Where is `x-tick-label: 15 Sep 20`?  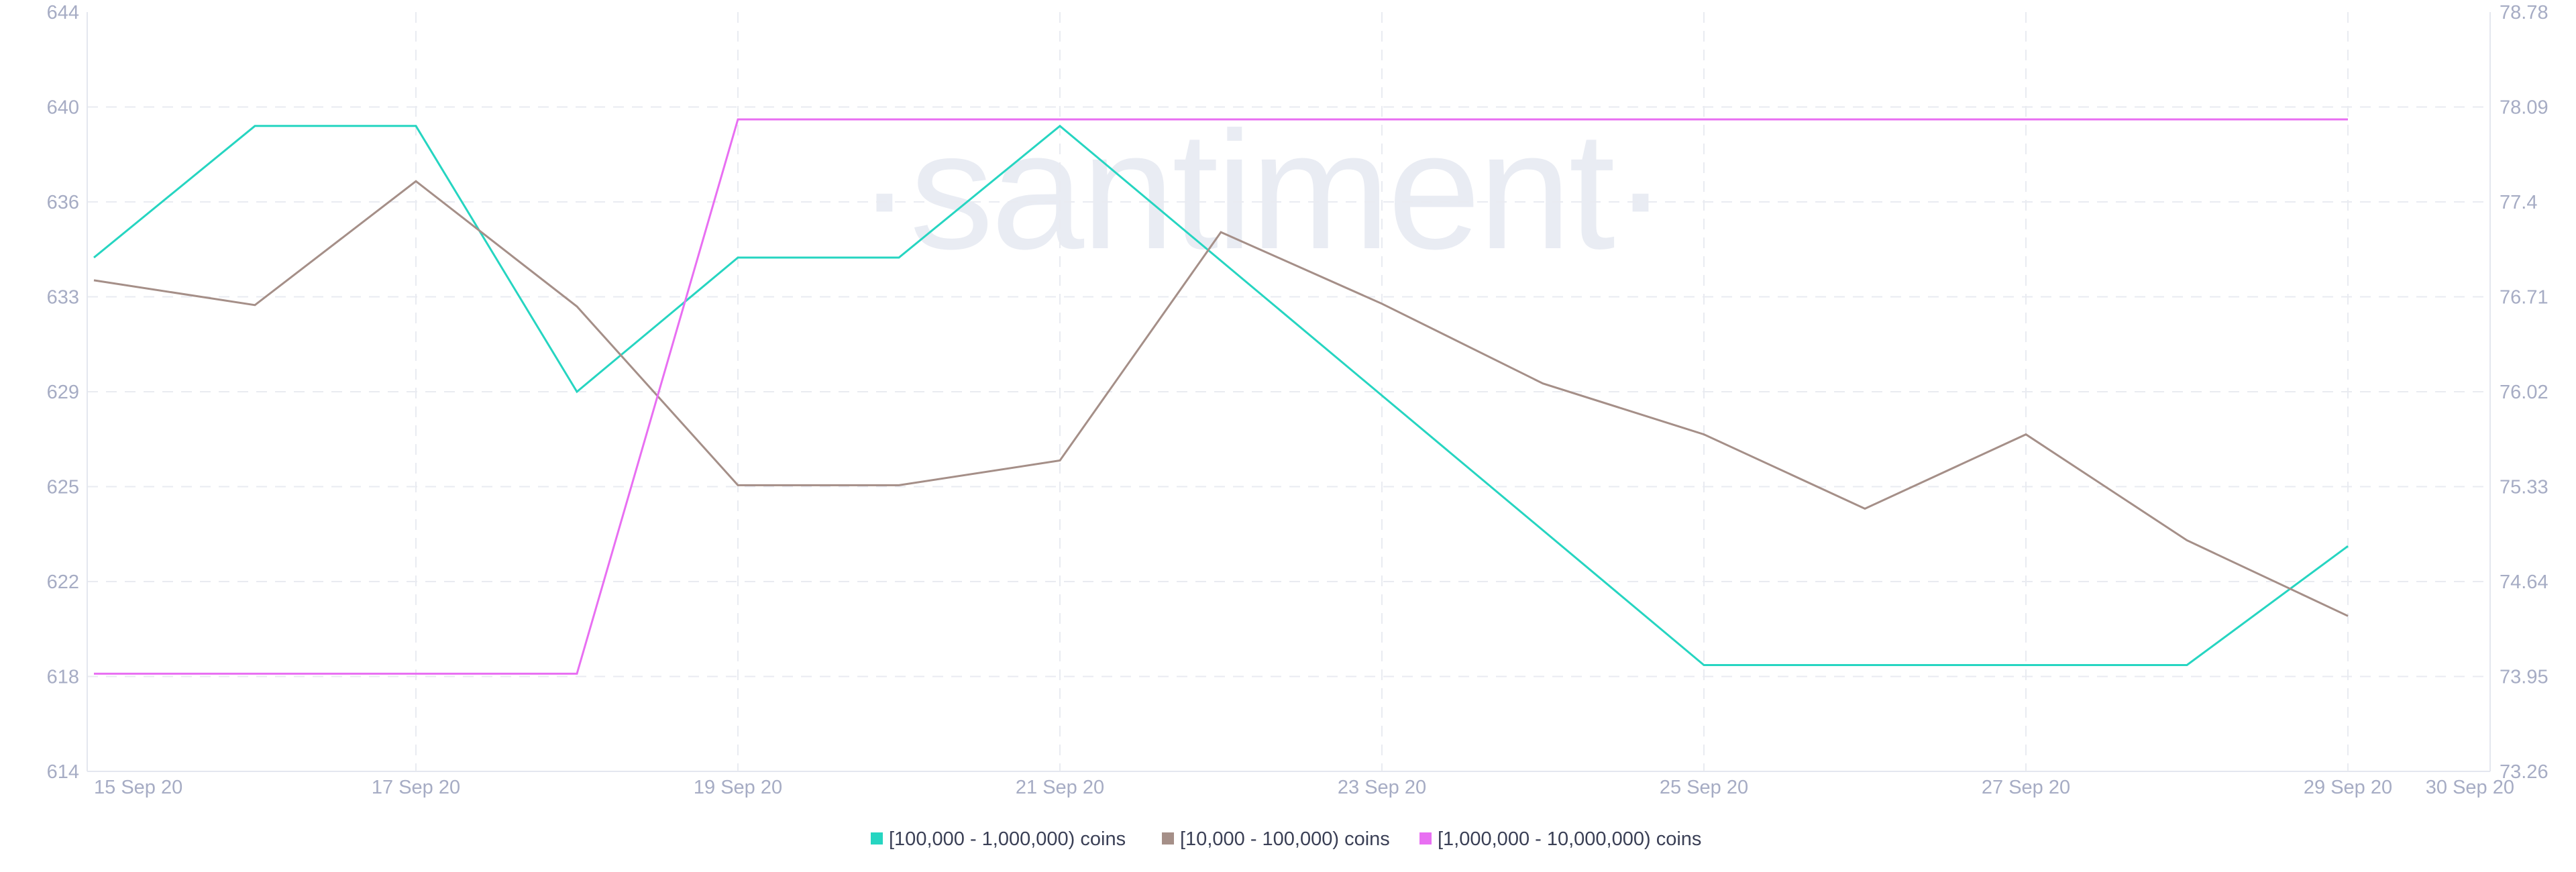
x-tick-label: 15 Sep 20 is located at coordinates (138, 788).